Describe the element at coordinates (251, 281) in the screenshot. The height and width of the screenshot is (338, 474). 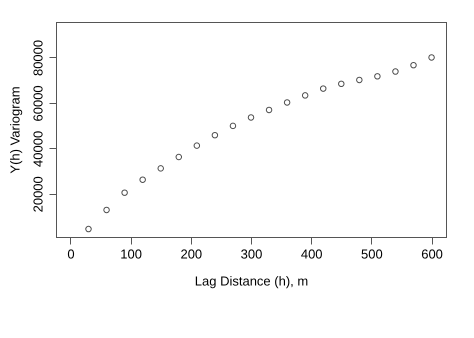
I see `x-axis-title: Lag Distance (h), m` at that location.